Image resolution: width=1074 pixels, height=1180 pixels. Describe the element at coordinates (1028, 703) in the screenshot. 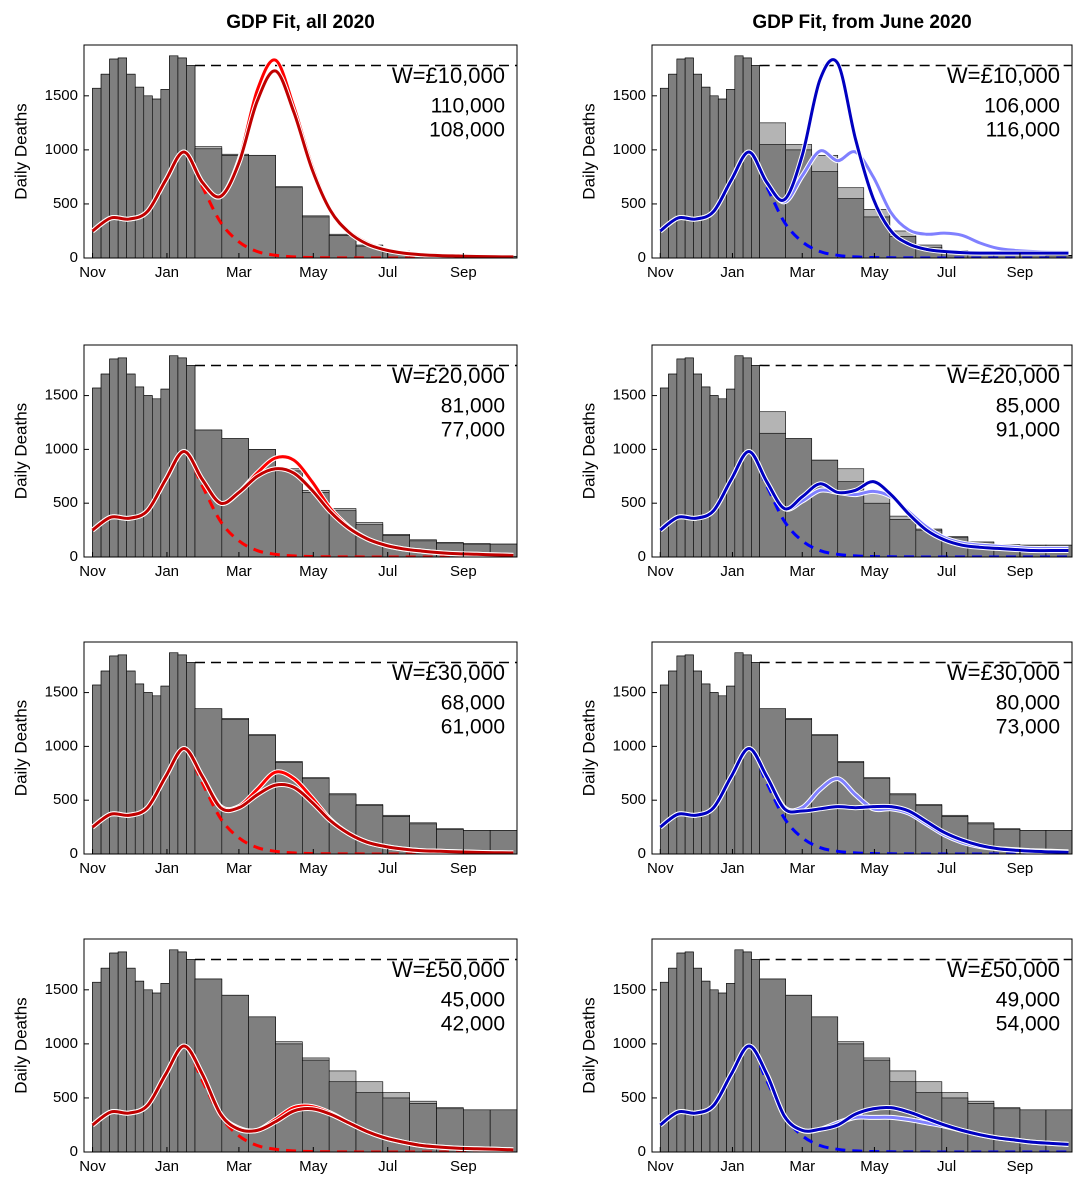

I see `series-total: 80,000` at that location.